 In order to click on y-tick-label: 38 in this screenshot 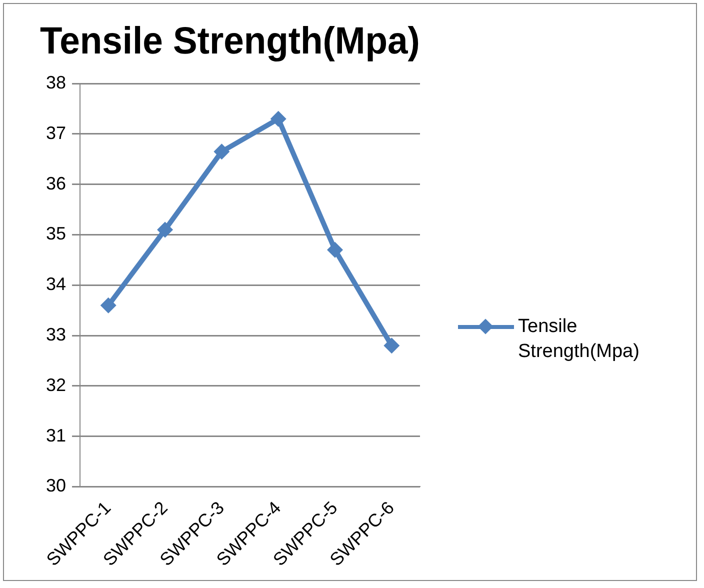, I will do `click(56, 82)`.